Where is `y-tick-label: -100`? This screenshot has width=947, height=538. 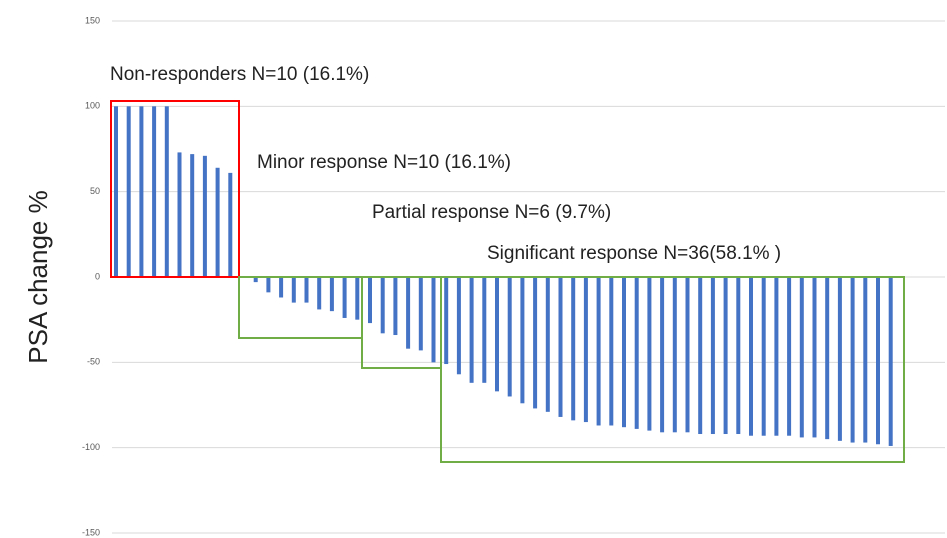 y-tick-label: -100 is located at coordinates (91, 447).